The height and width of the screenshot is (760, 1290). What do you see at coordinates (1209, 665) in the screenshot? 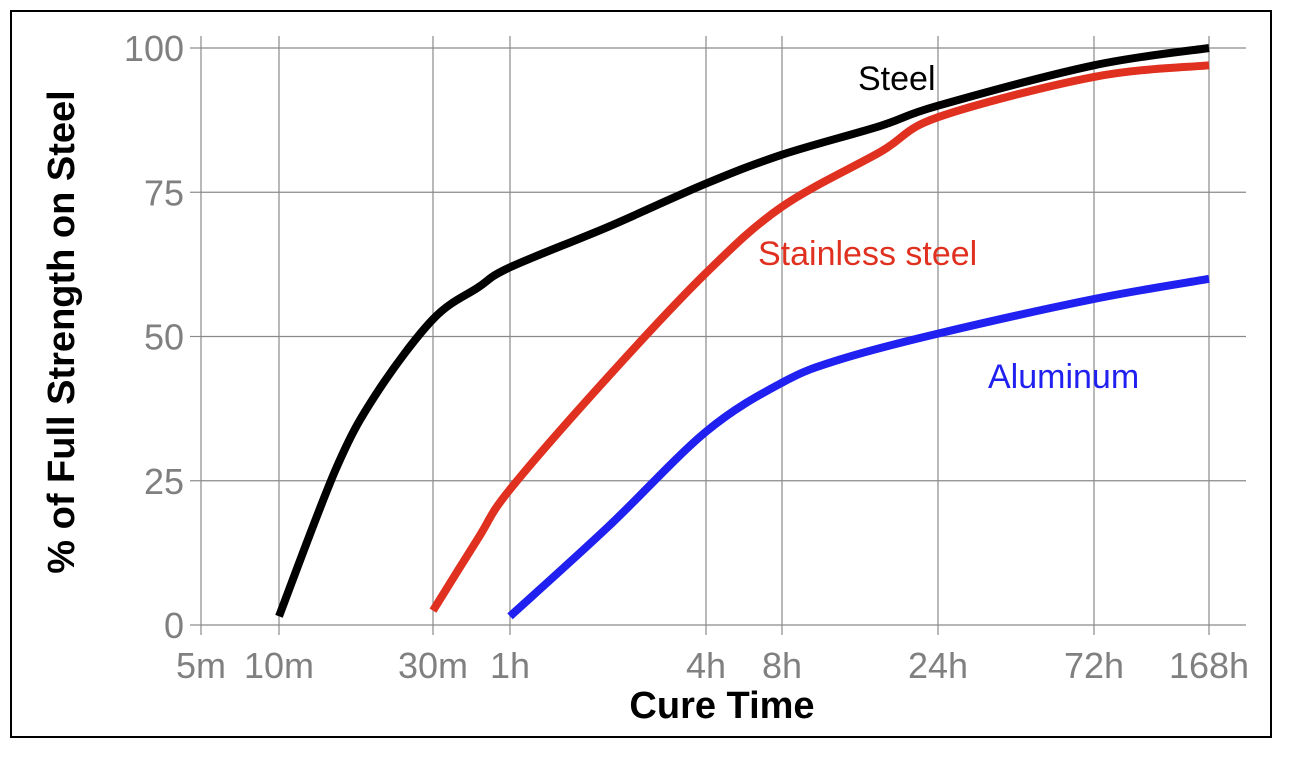
I see `x-tick-label: 168h` at bounding box center [1209, 665].